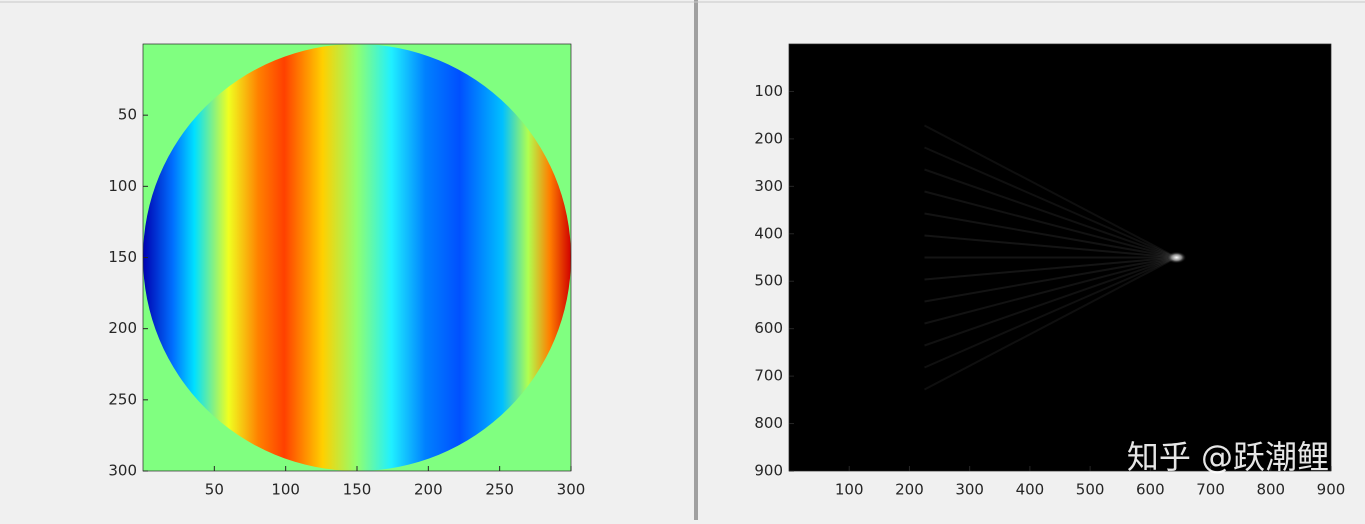  Describe the element at coordinates (122, 399) in the screenshot. I see `y-tick-label: 250` at that location.